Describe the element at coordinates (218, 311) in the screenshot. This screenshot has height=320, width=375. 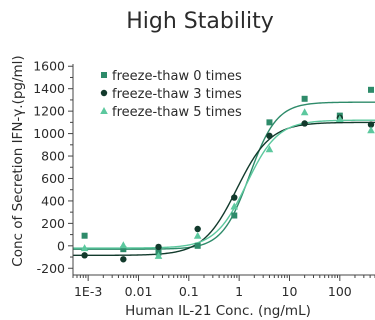
I see `x-axis-label: Human IL-21 Conc. (ng/mL)` at that location.